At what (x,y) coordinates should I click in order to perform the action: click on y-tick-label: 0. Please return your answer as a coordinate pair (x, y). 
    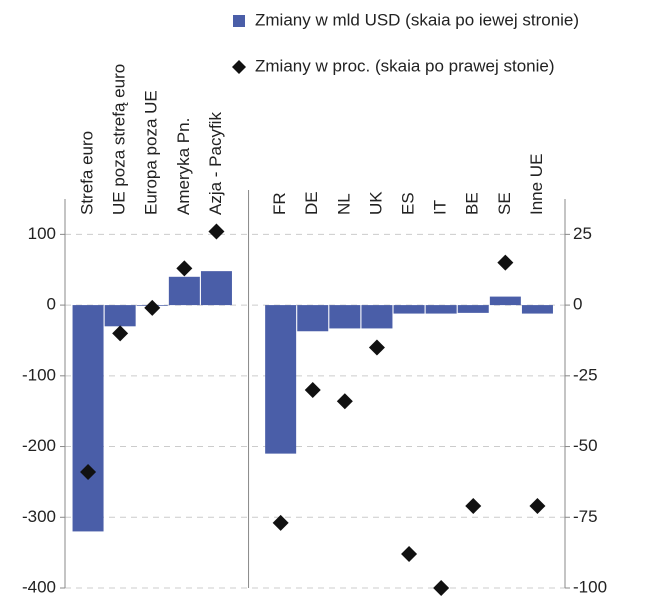
    Looking at the image, I should click on (51, 304).